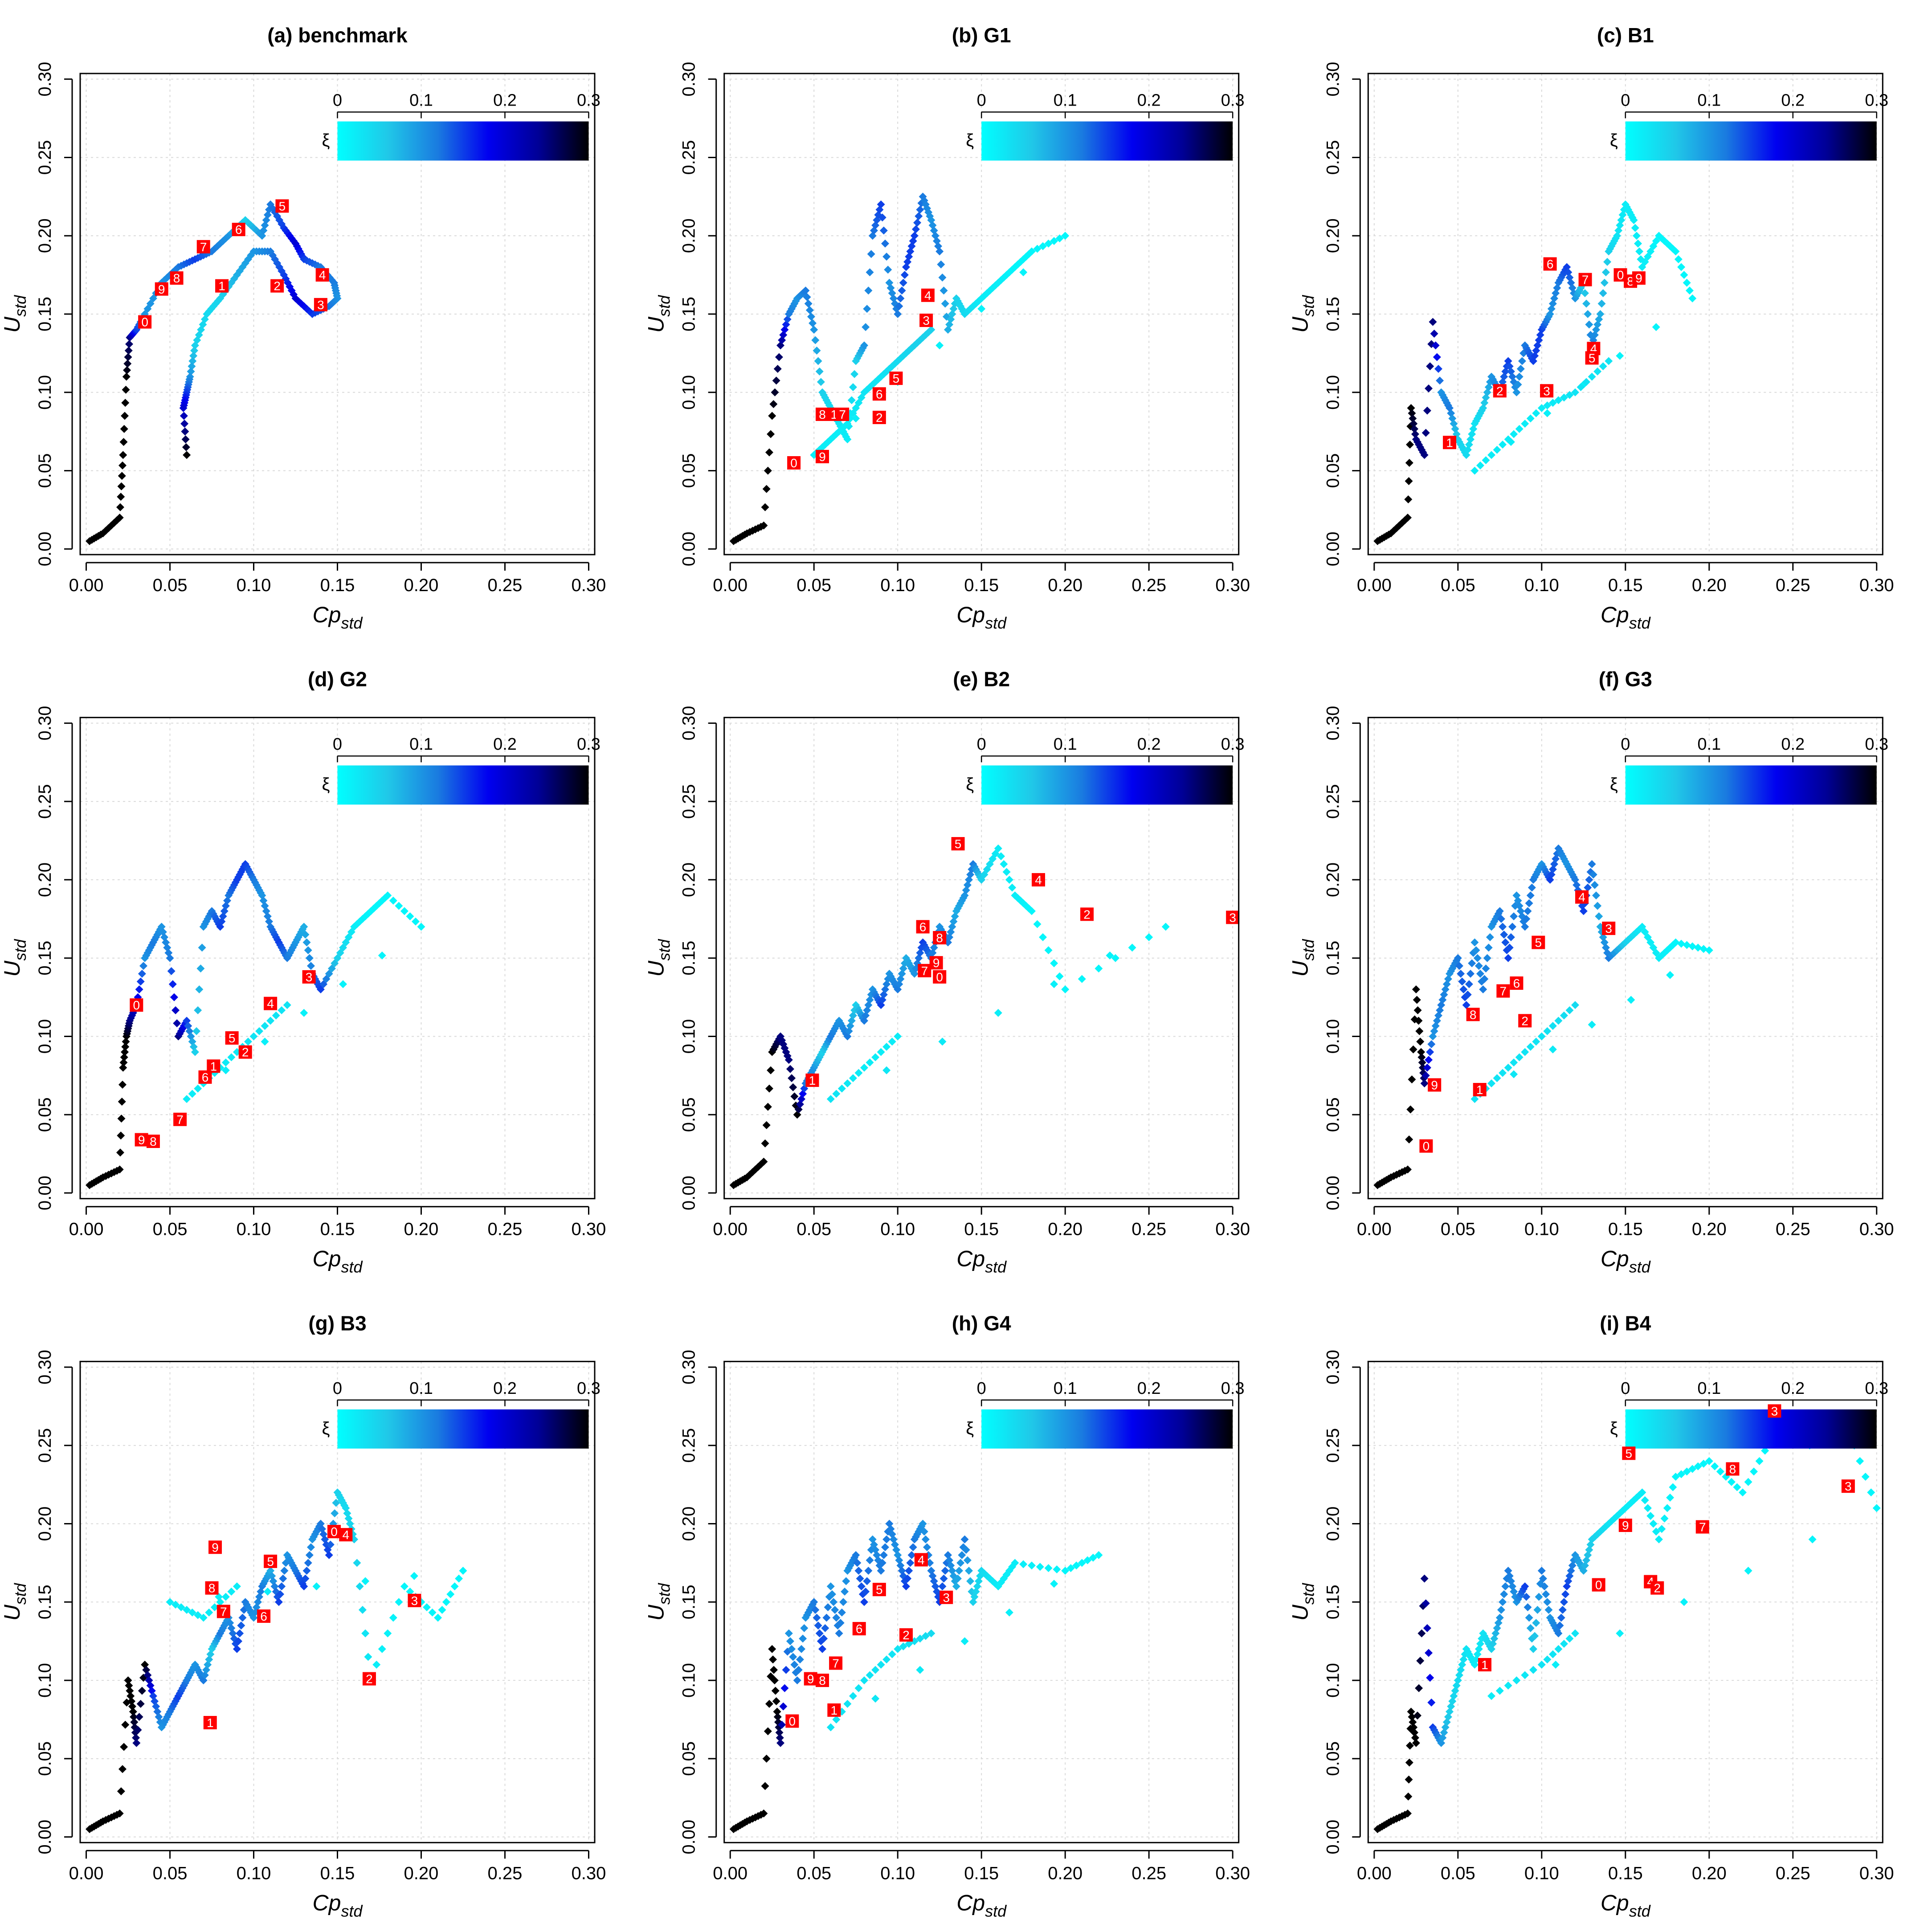  What do you see at coordinates (1449, 442) in the screenshot?
I see `point-label: 1` at bounding box center [1449, 442].